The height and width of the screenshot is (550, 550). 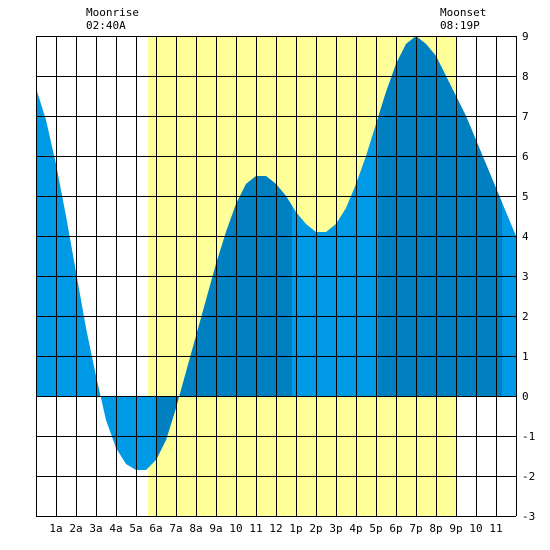 I want to click on x-tick-label: 1p, so click(x=295, y=528).